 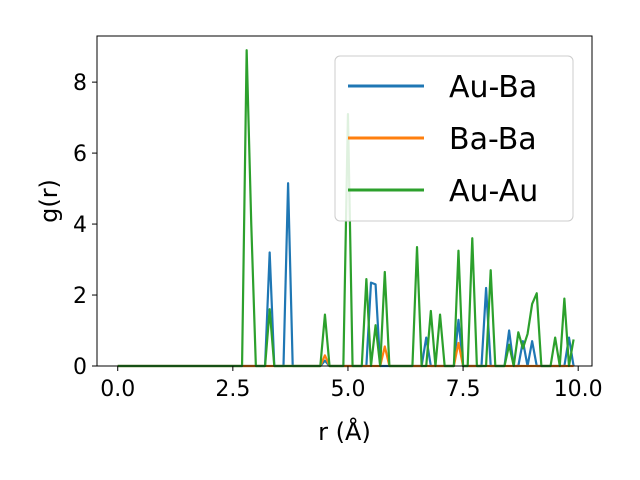 I want to click on y-tick-label: 0, so click(x=80, y=367).